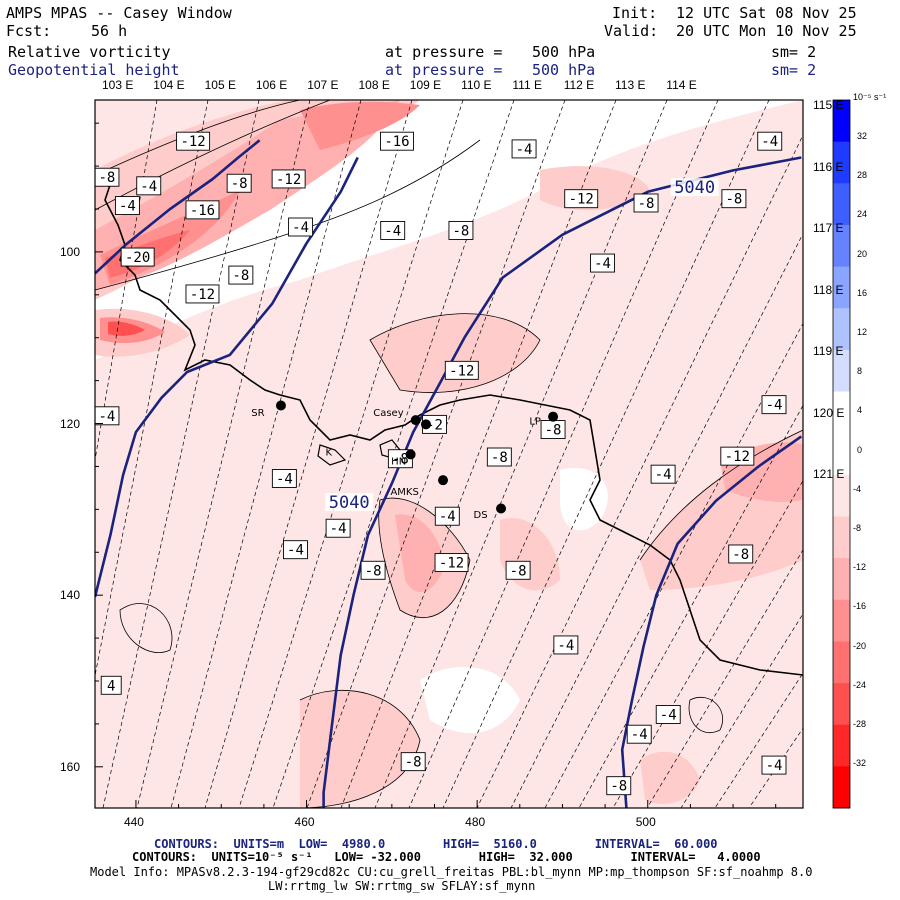  Describe the element at coordinates (475, 822) in the screenshot. I see `x-tick-label: 480` at that location.